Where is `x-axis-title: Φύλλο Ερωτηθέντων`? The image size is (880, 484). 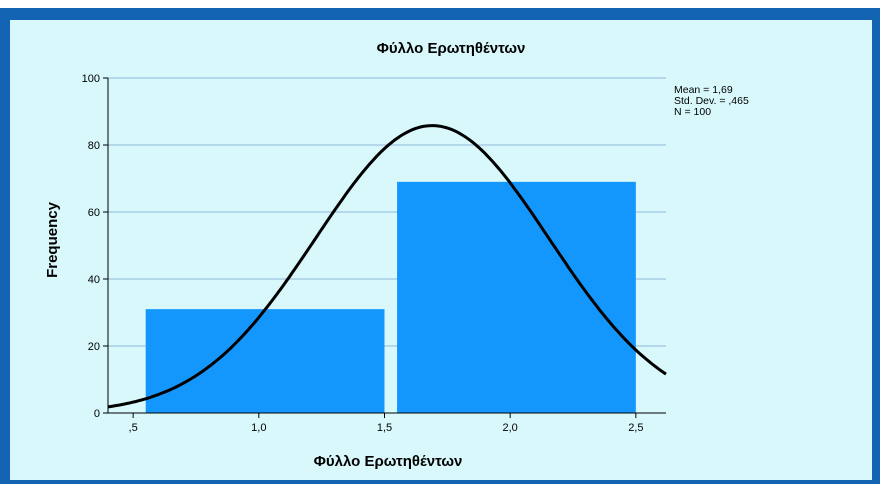
x-axis-title: Φύλλο Ερωτηθέντων is located at coordinates (388, 461).